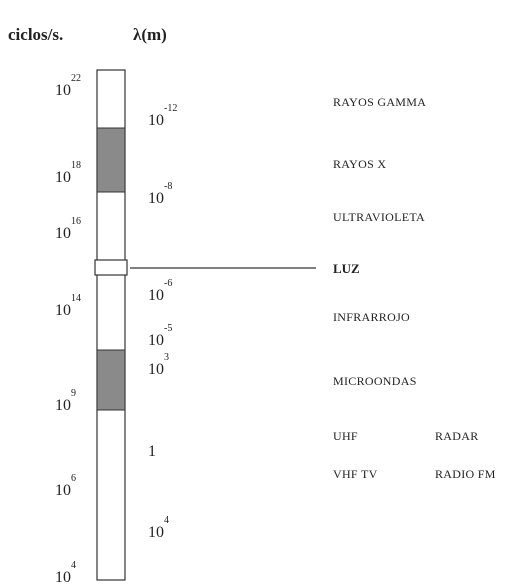  I want to click on x-ray-band, so click(111, 160).